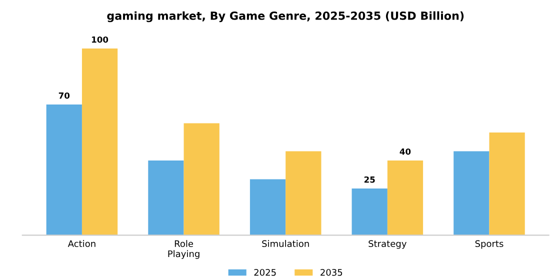  Describe the element at coordinates (265, 272) in the screenshot. I see `legend-label: 2025` at that location.